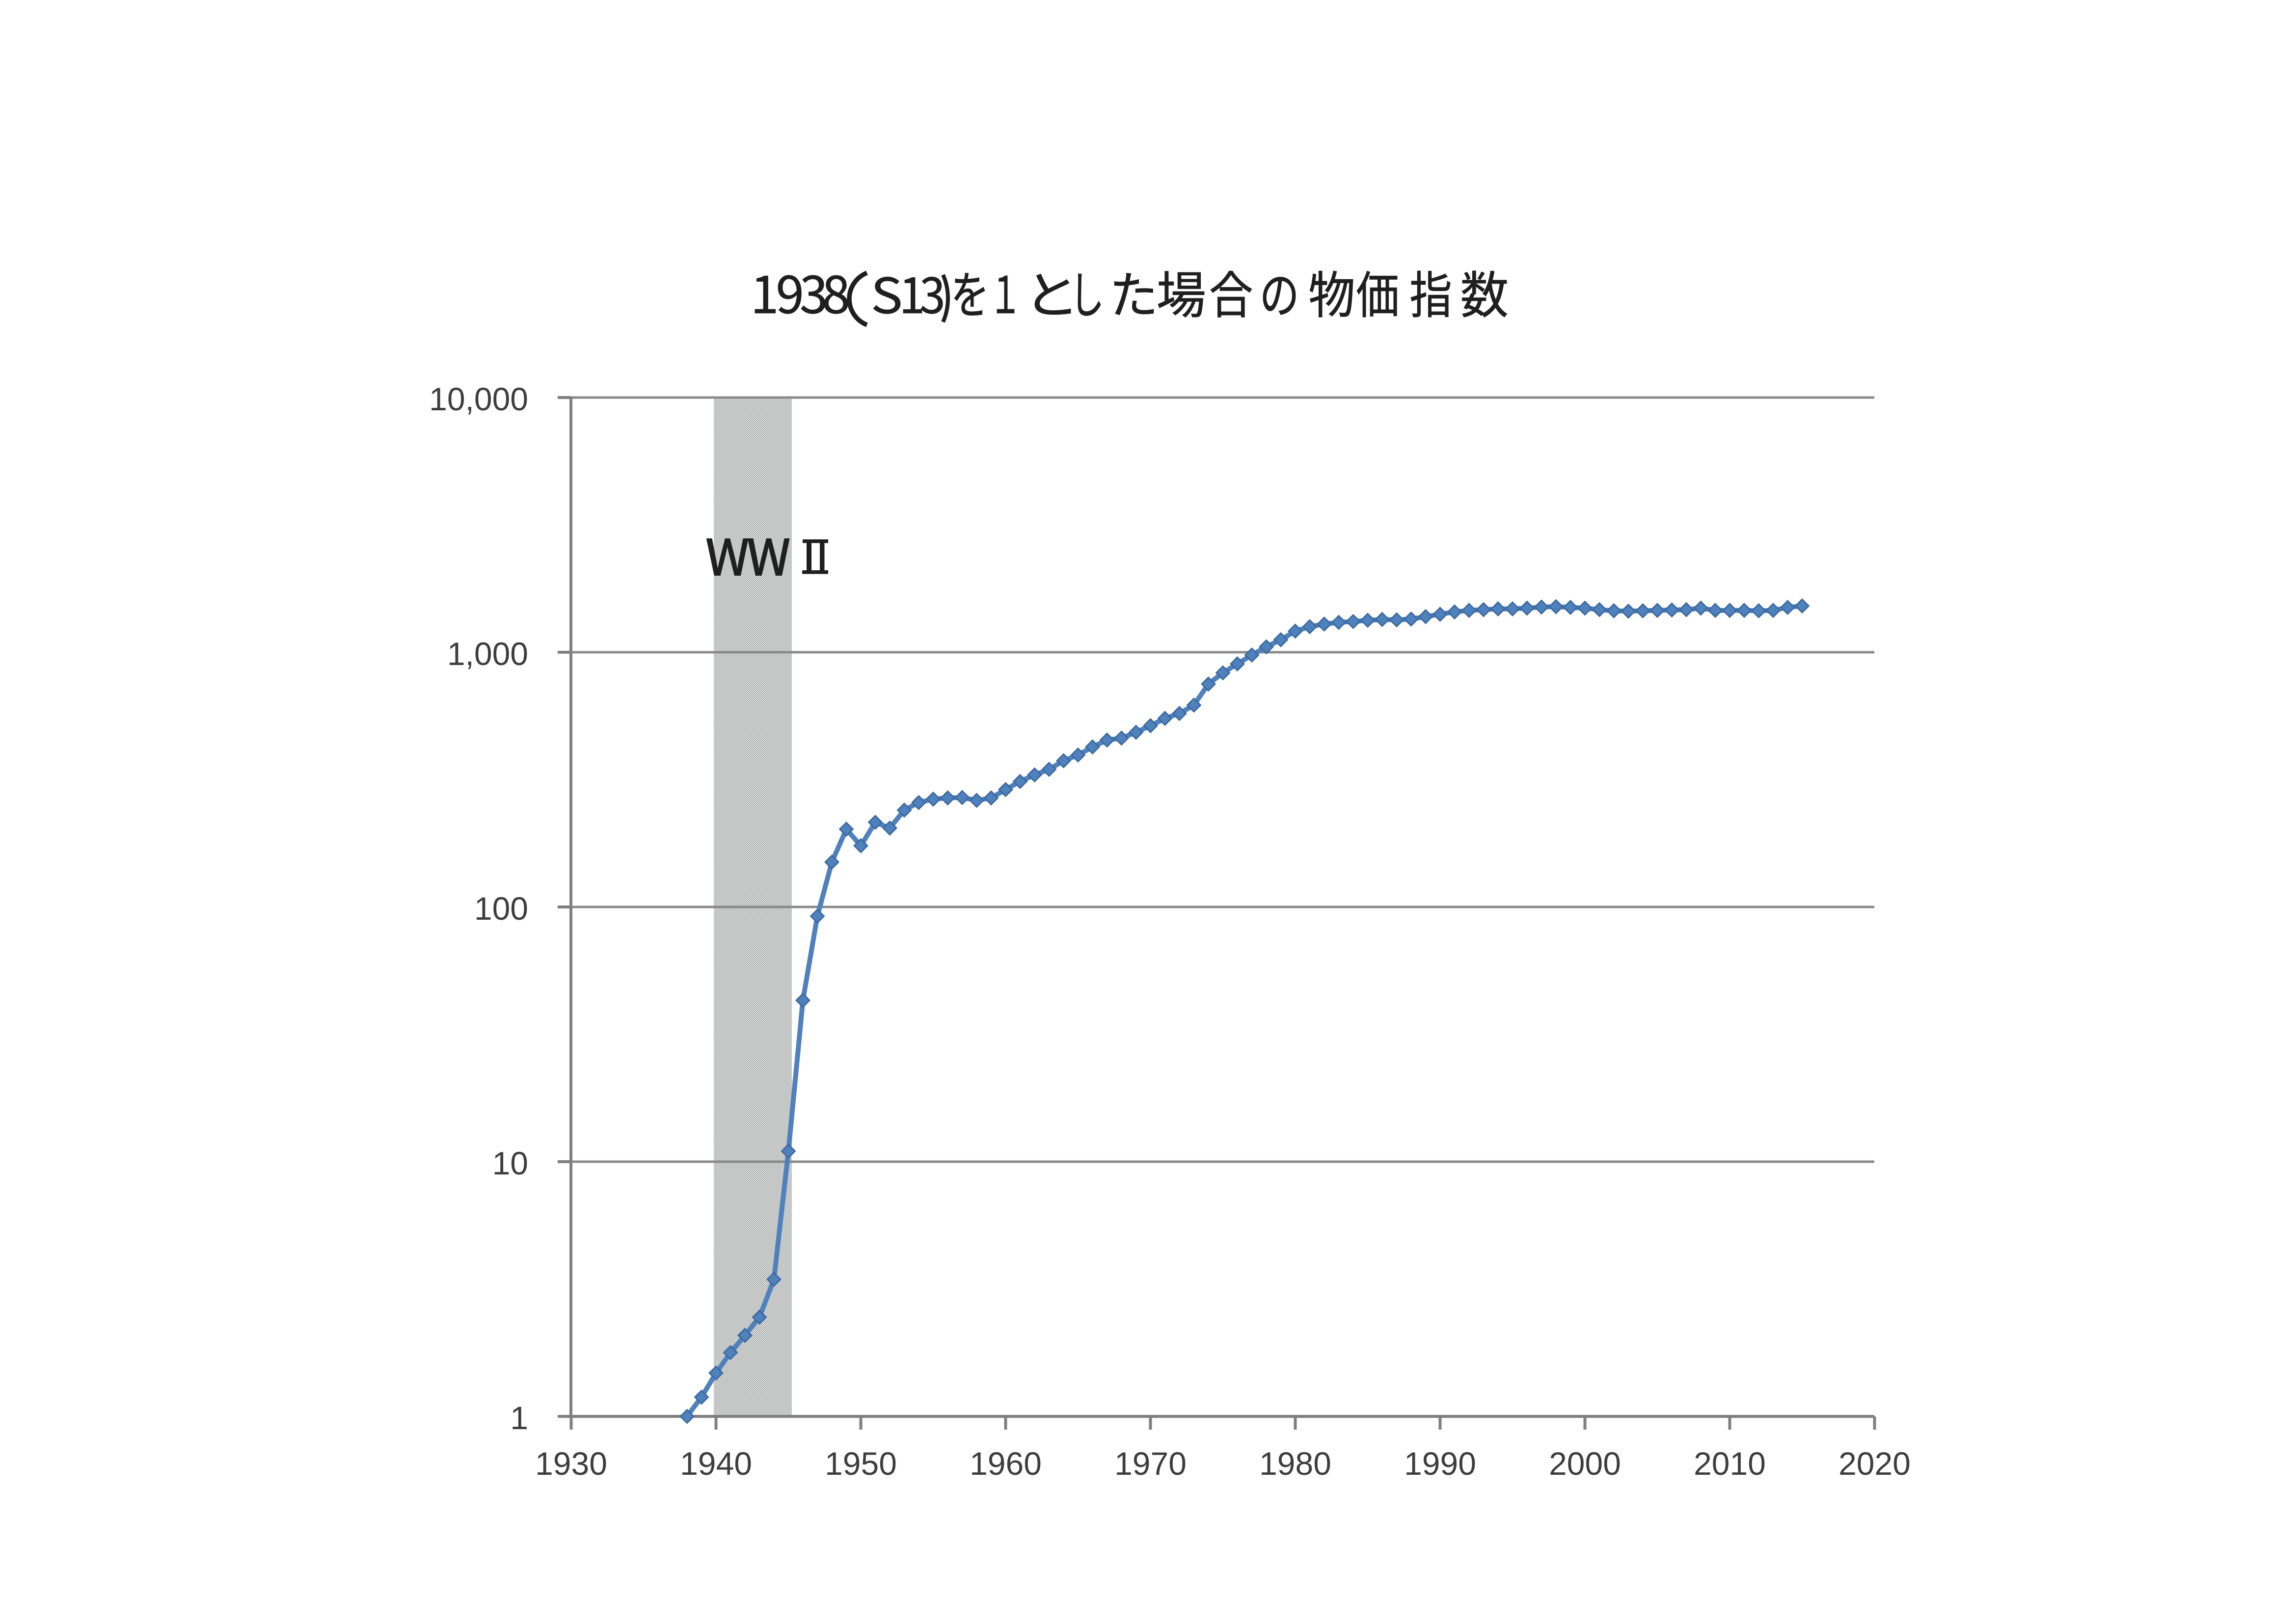 The width and height of the screenshot is (2296, 1623). I want to click on svg-text: 1970, so click(1150, 1463).